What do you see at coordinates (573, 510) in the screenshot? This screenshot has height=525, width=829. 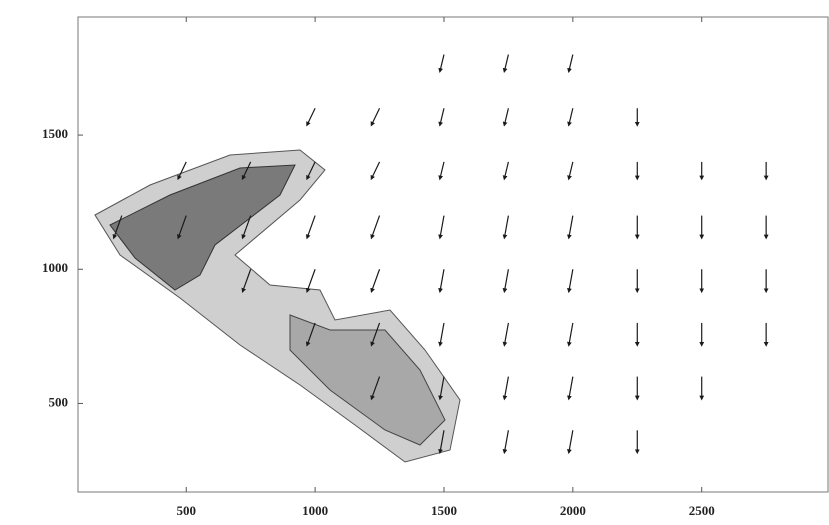 I see `x-tick-label: 2000` at bounding box center [573, 510].